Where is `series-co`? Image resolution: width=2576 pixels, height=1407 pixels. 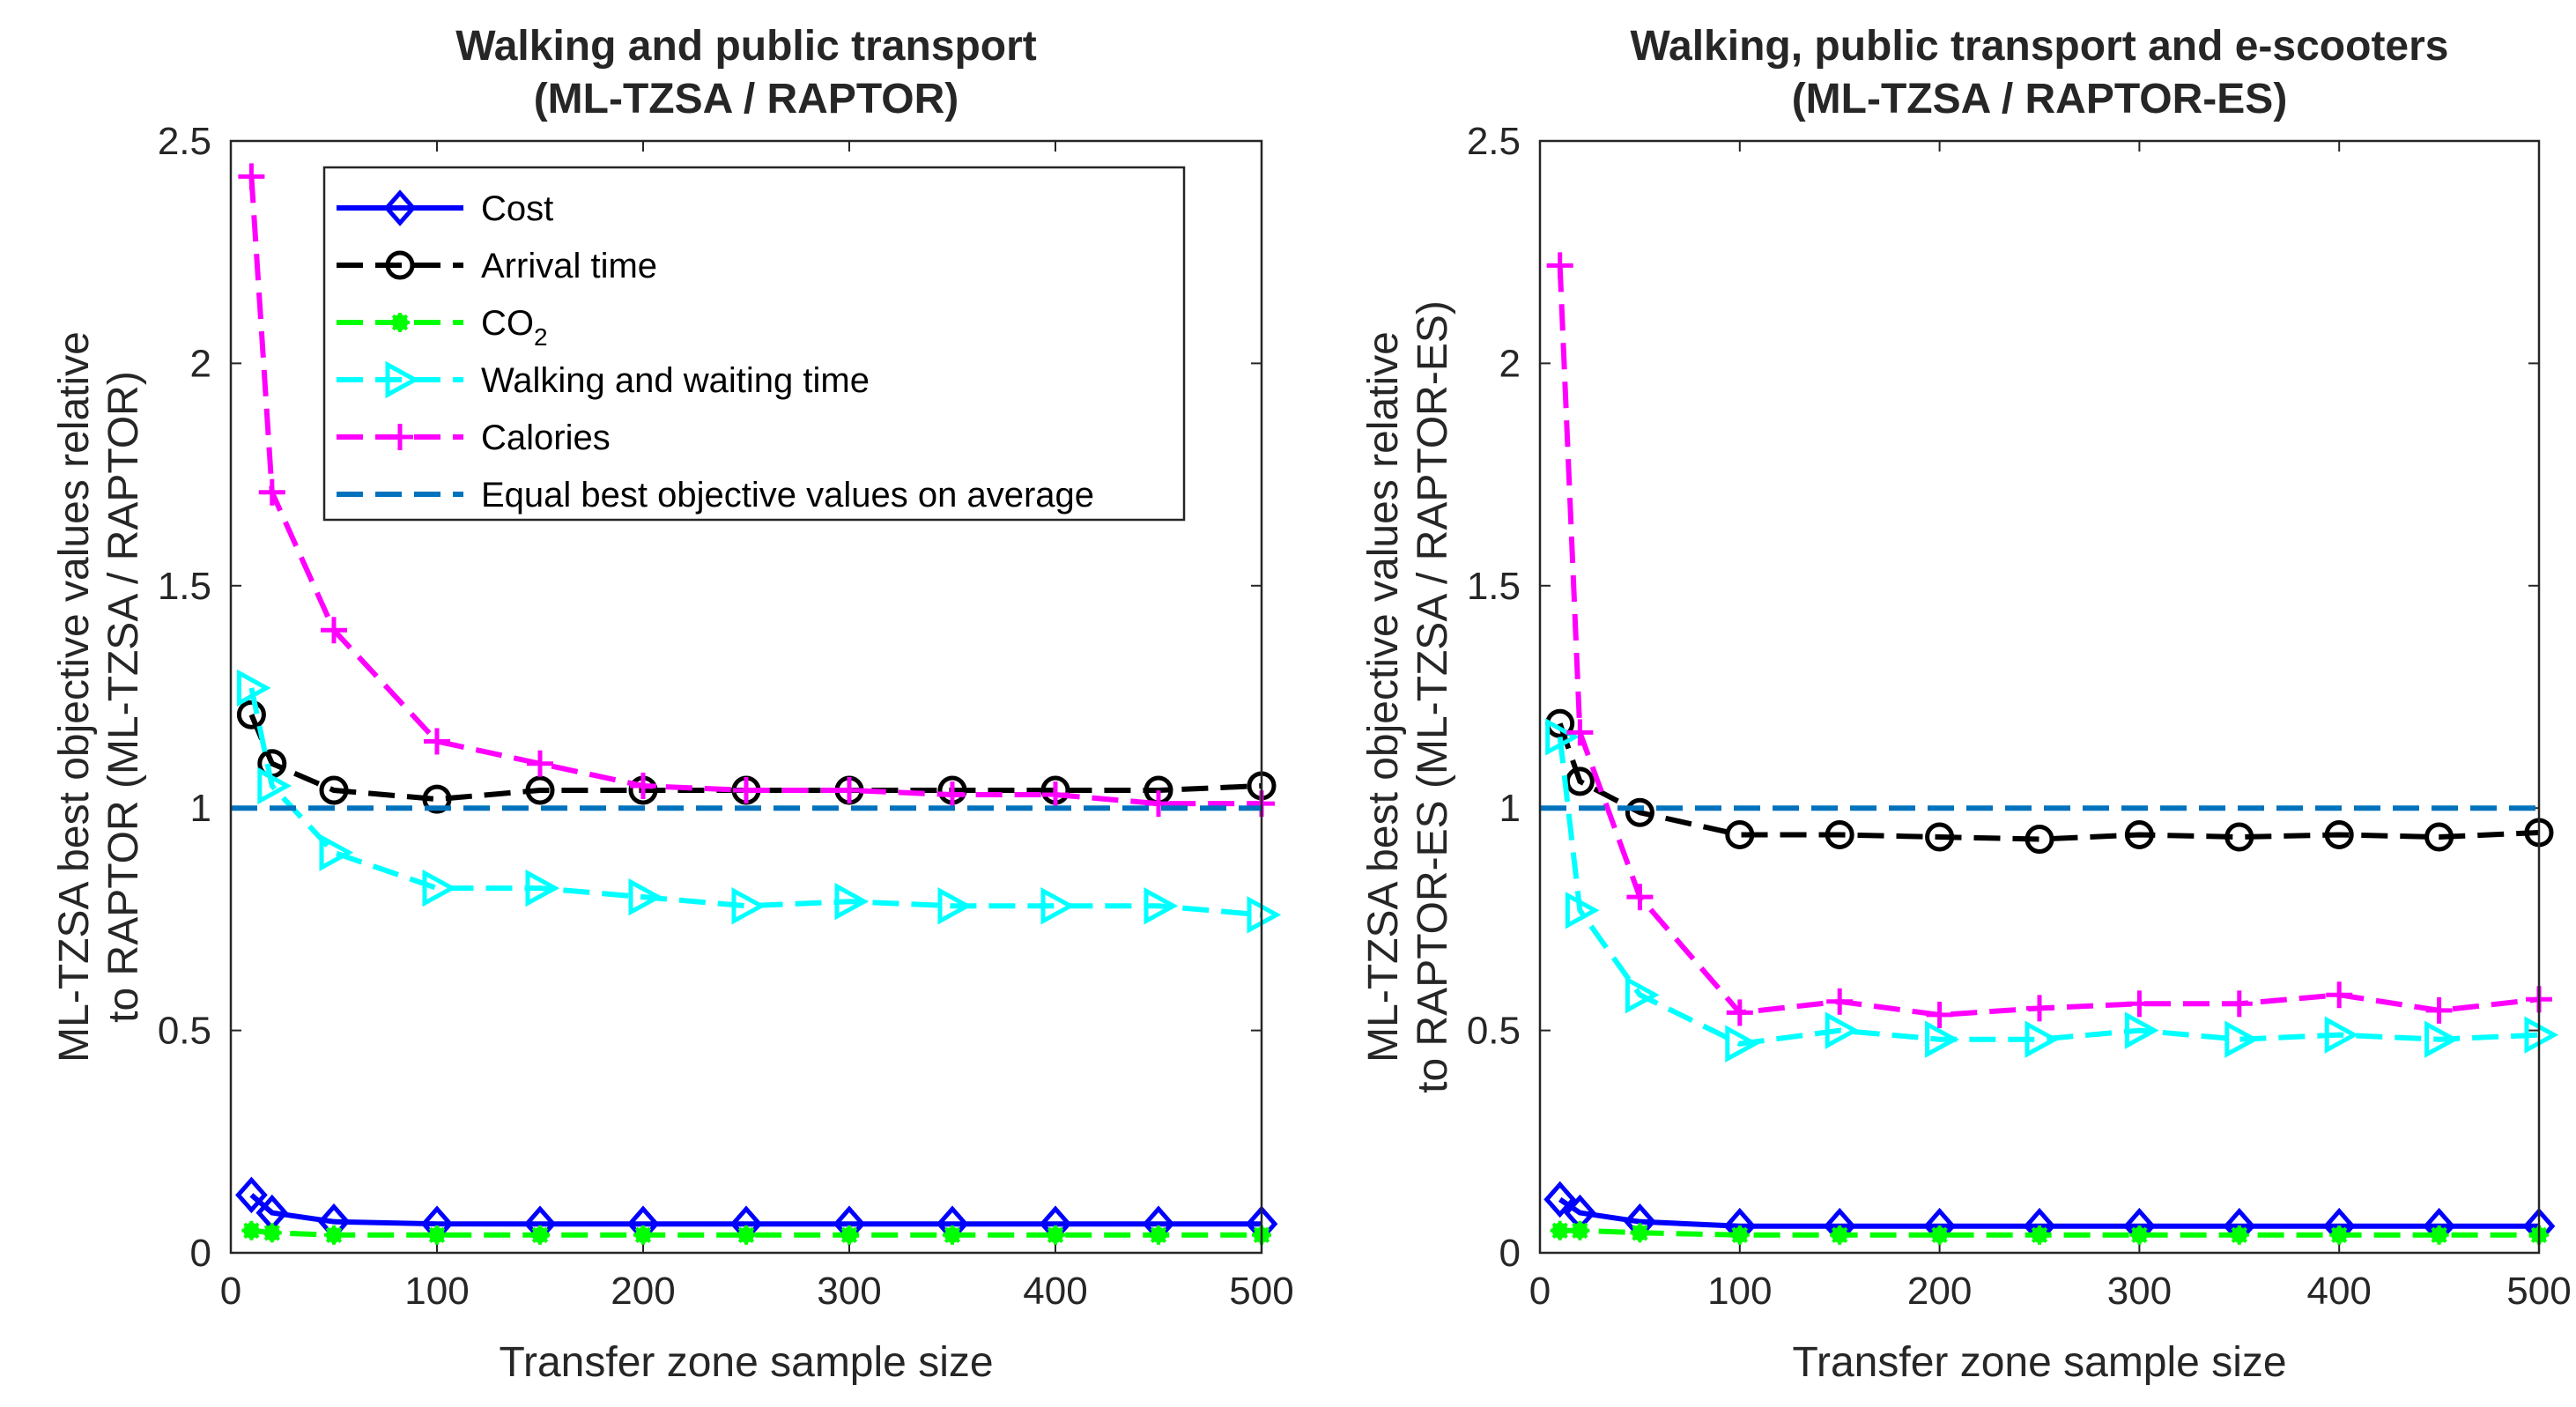
series-co is located at coordinates (756, 1232).